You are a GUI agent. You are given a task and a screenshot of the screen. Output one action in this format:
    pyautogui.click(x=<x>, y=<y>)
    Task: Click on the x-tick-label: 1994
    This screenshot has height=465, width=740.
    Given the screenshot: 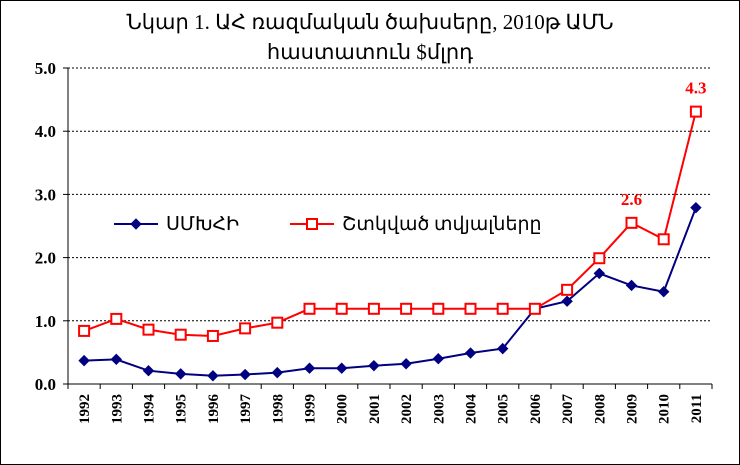 What is the action you would take?
    pyautogui.click(x=150, y=409)
    